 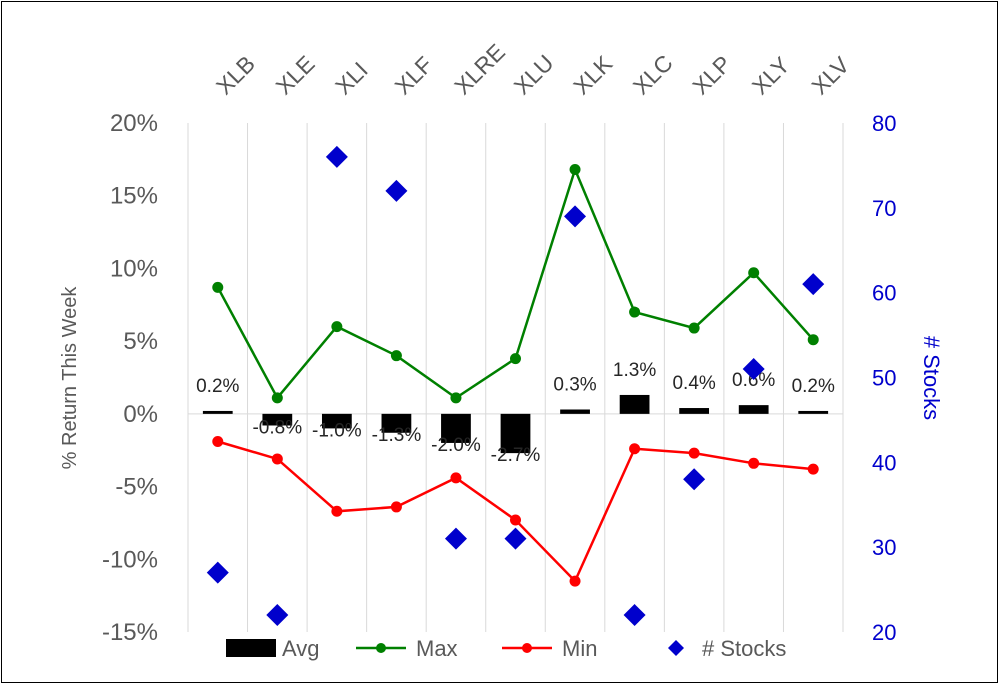 What do you see at coordinates (693, 383) in the screenshot?
I see `avg-data-label: 0.4%` at bounding box center [693, 383].